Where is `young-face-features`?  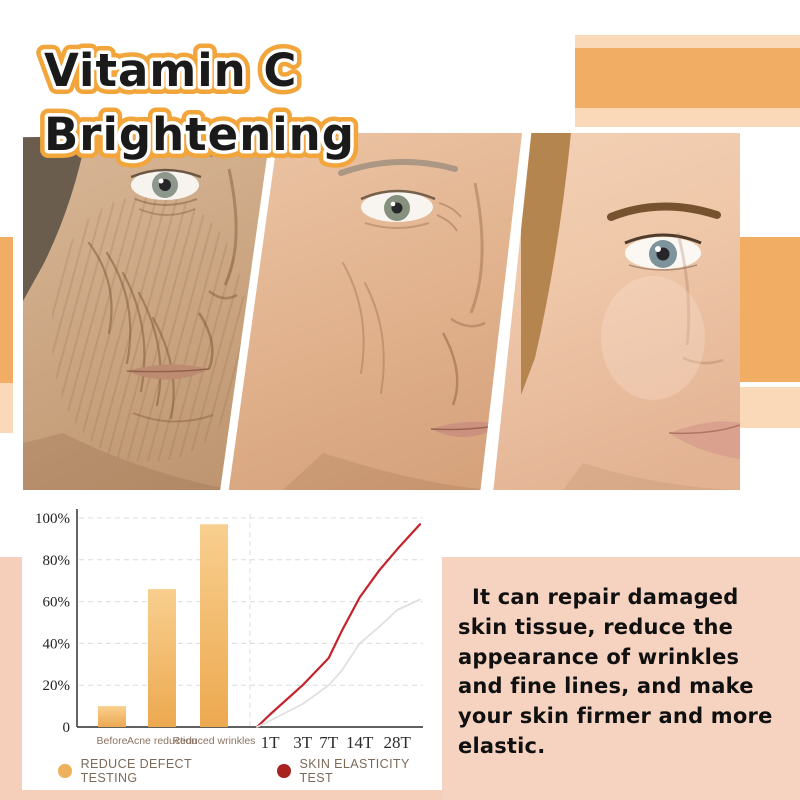
young-face-features is located at coordinates (630, 311).